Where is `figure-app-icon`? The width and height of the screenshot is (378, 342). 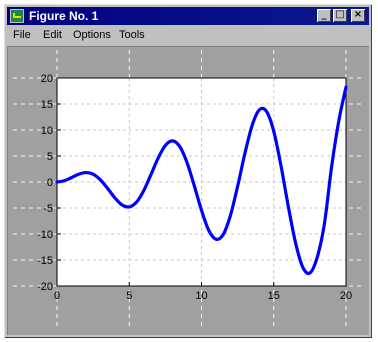 figure-app-icon is located at coordinates (17, 16).